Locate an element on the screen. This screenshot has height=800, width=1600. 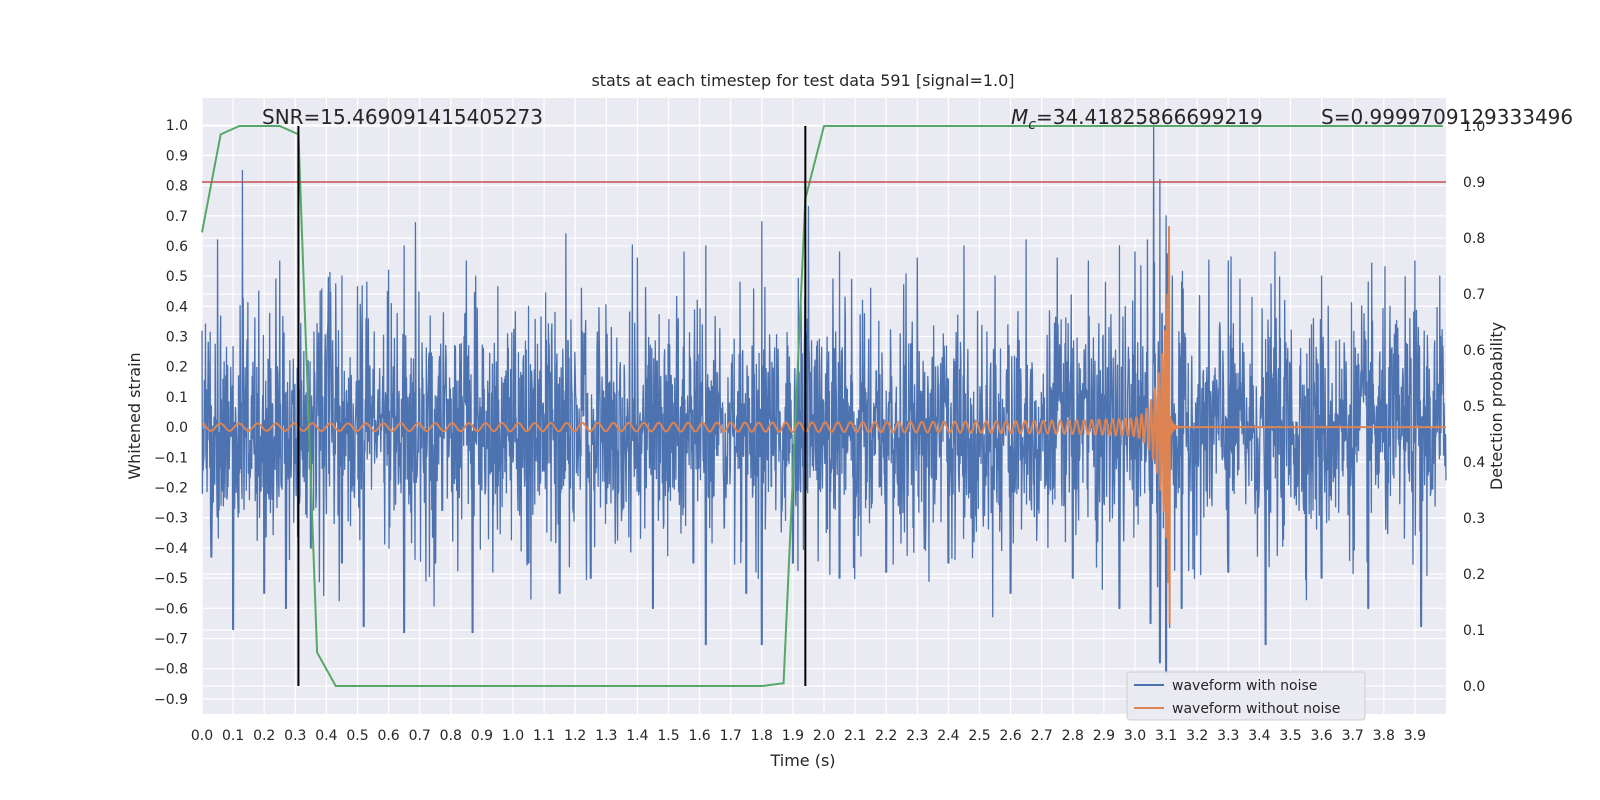
x-tick-label: 3.3 is located at coordinates (1228, 736).